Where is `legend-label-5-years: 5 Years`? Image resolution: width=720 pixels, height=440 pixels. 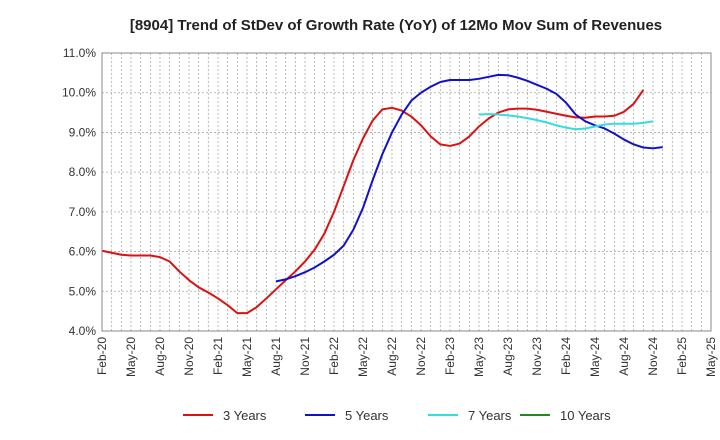
legend-label-5-years: 5 Years is located at coordinates (367, 415).